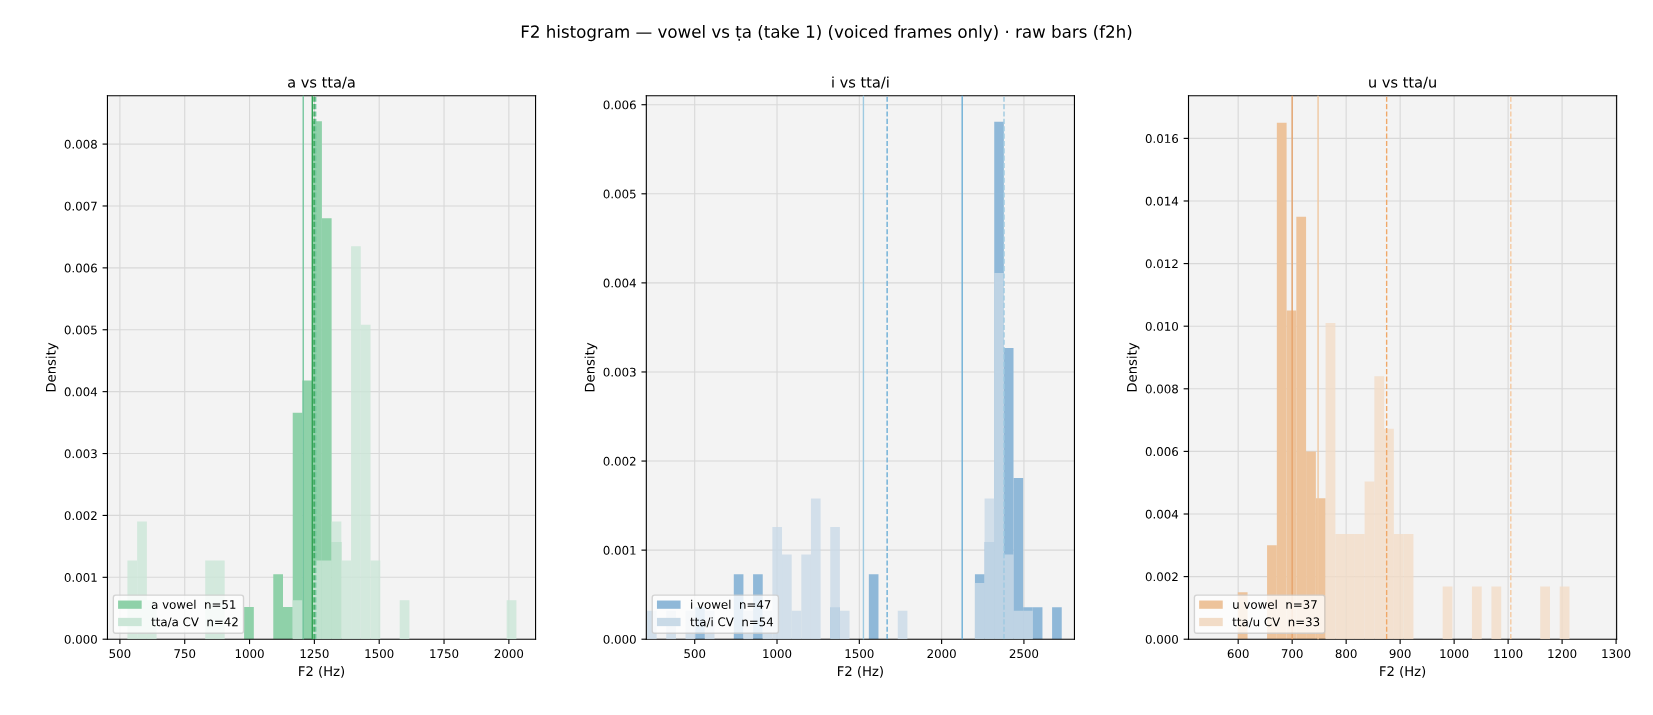 The width and height of the screenshot is (1653, 715). Describe the element at coordinates (1275, 604) in the screenshot. I see `legend-label: u vowel n=37` at that location.